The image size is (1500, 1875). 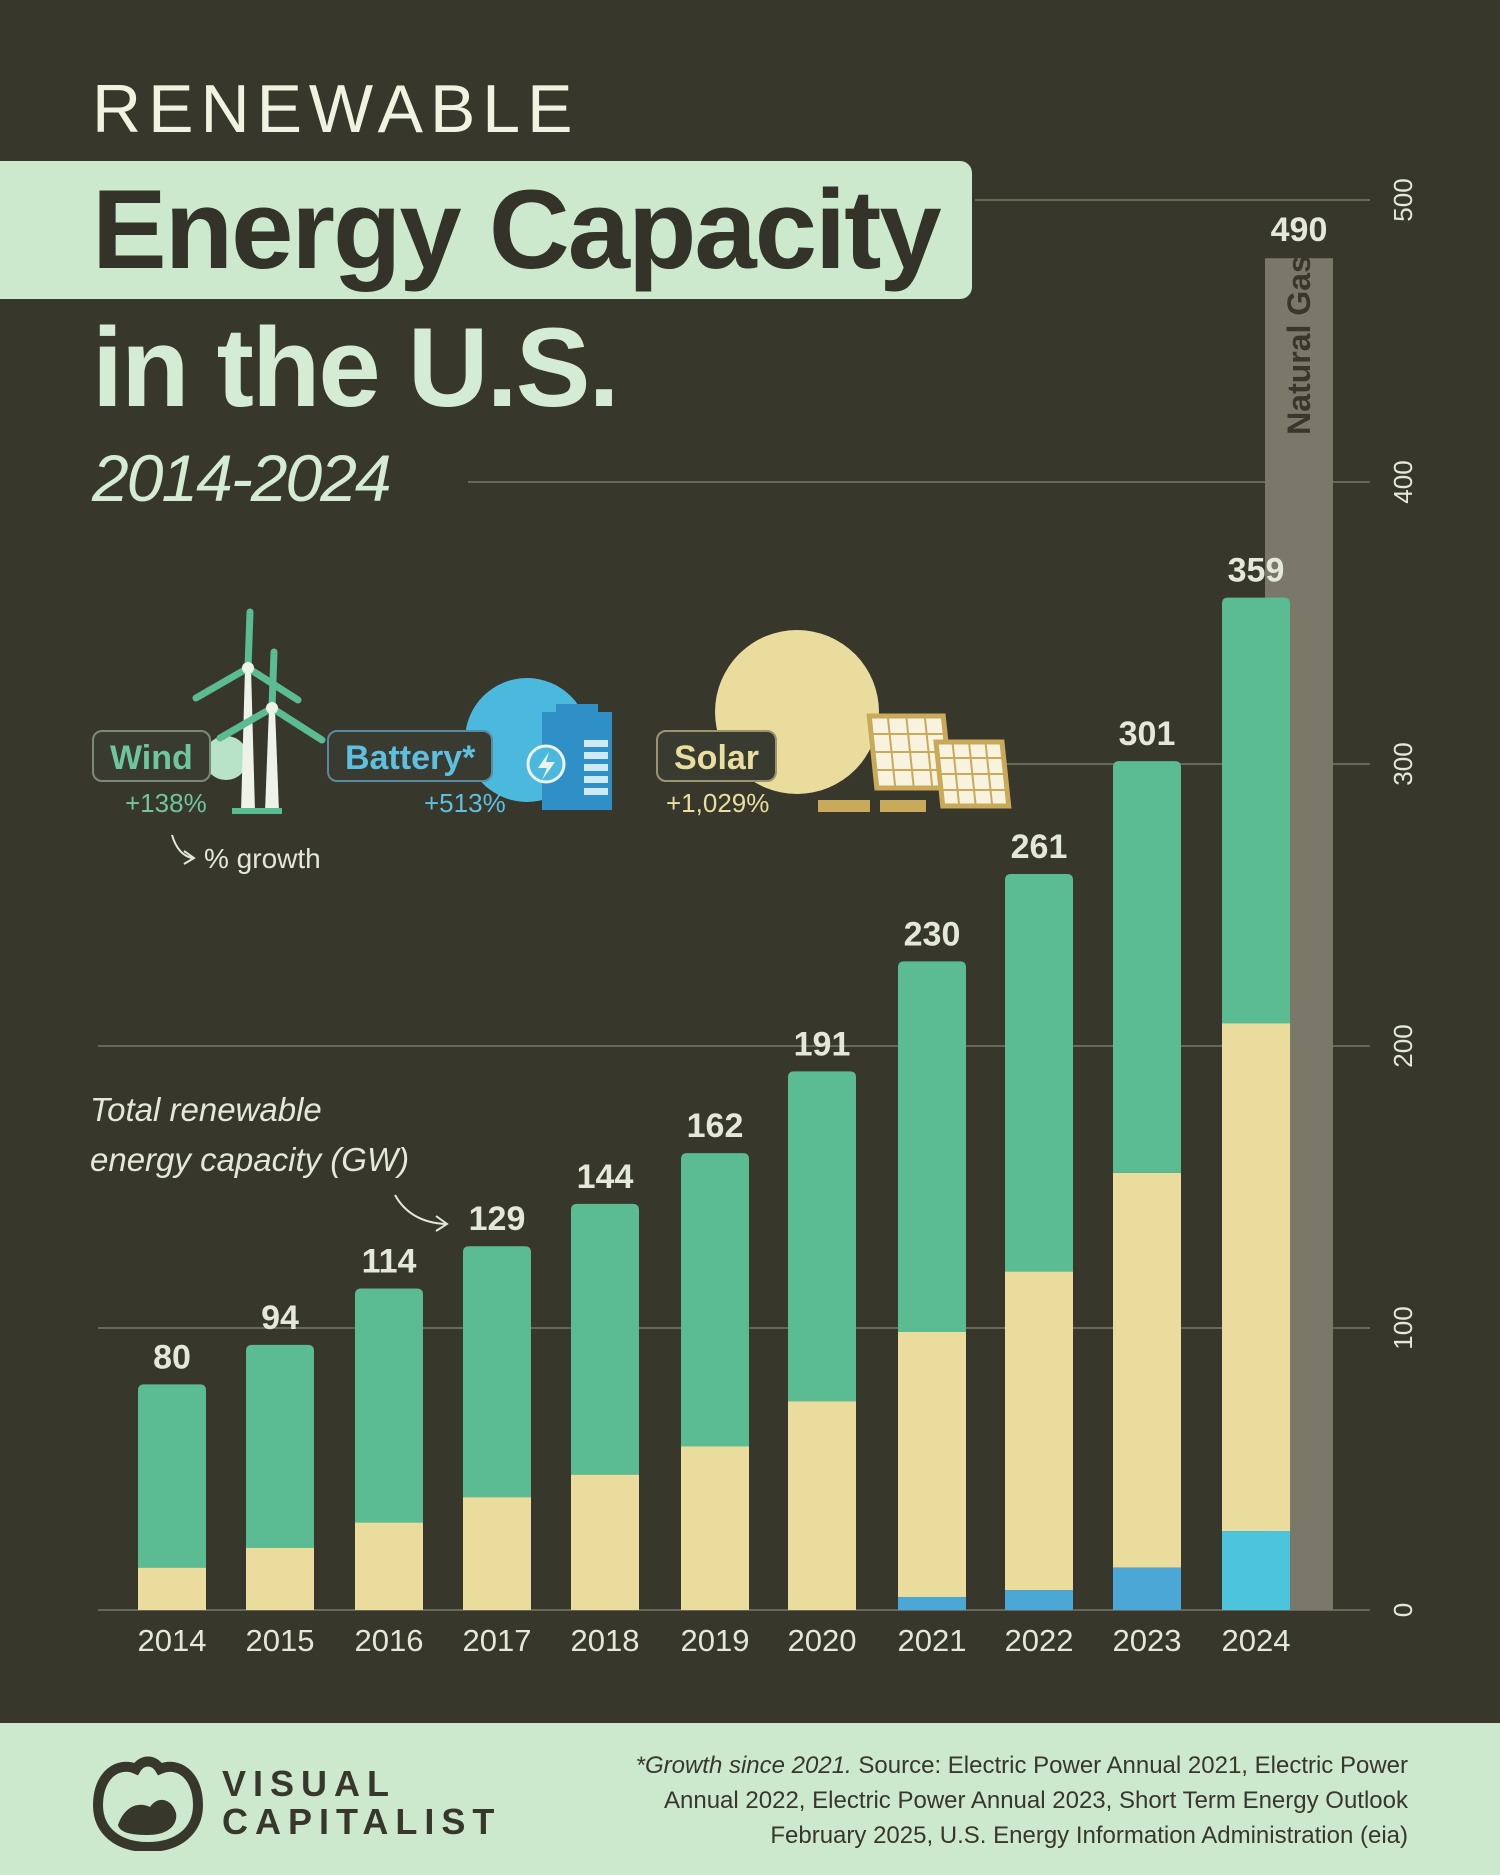 I want to click on growth-arrow, so click(x=182, y=846).